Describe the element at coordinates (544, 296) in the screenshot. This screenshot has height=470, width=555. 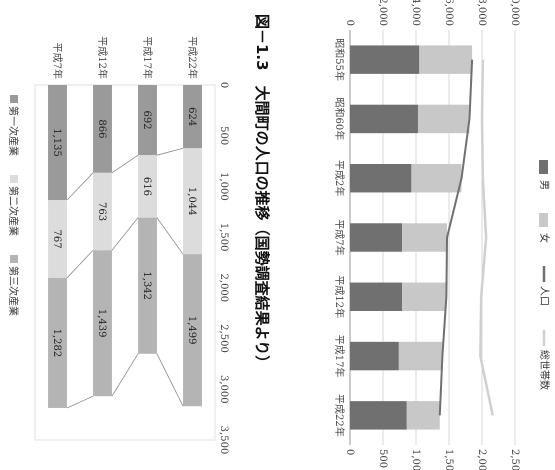
I see `legend-label: 人口` at that location.